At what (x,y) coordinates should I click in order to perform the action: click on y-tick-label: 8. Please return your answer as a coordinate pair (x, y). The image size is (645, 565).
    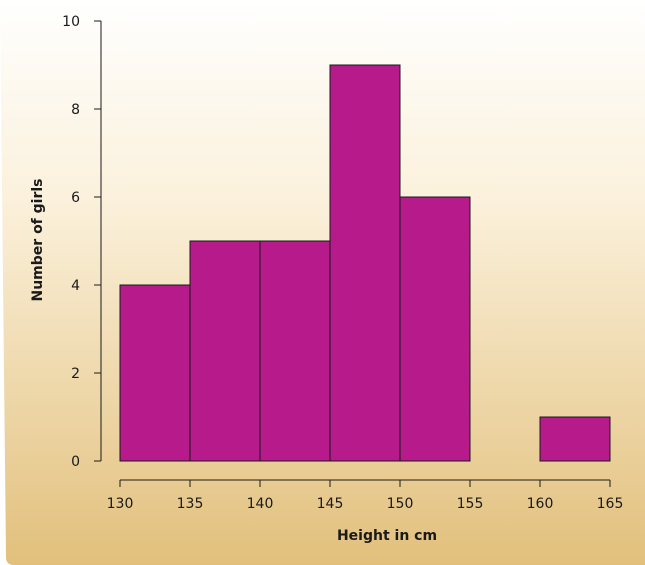
    Looking at the image, I should click on (75, 110).